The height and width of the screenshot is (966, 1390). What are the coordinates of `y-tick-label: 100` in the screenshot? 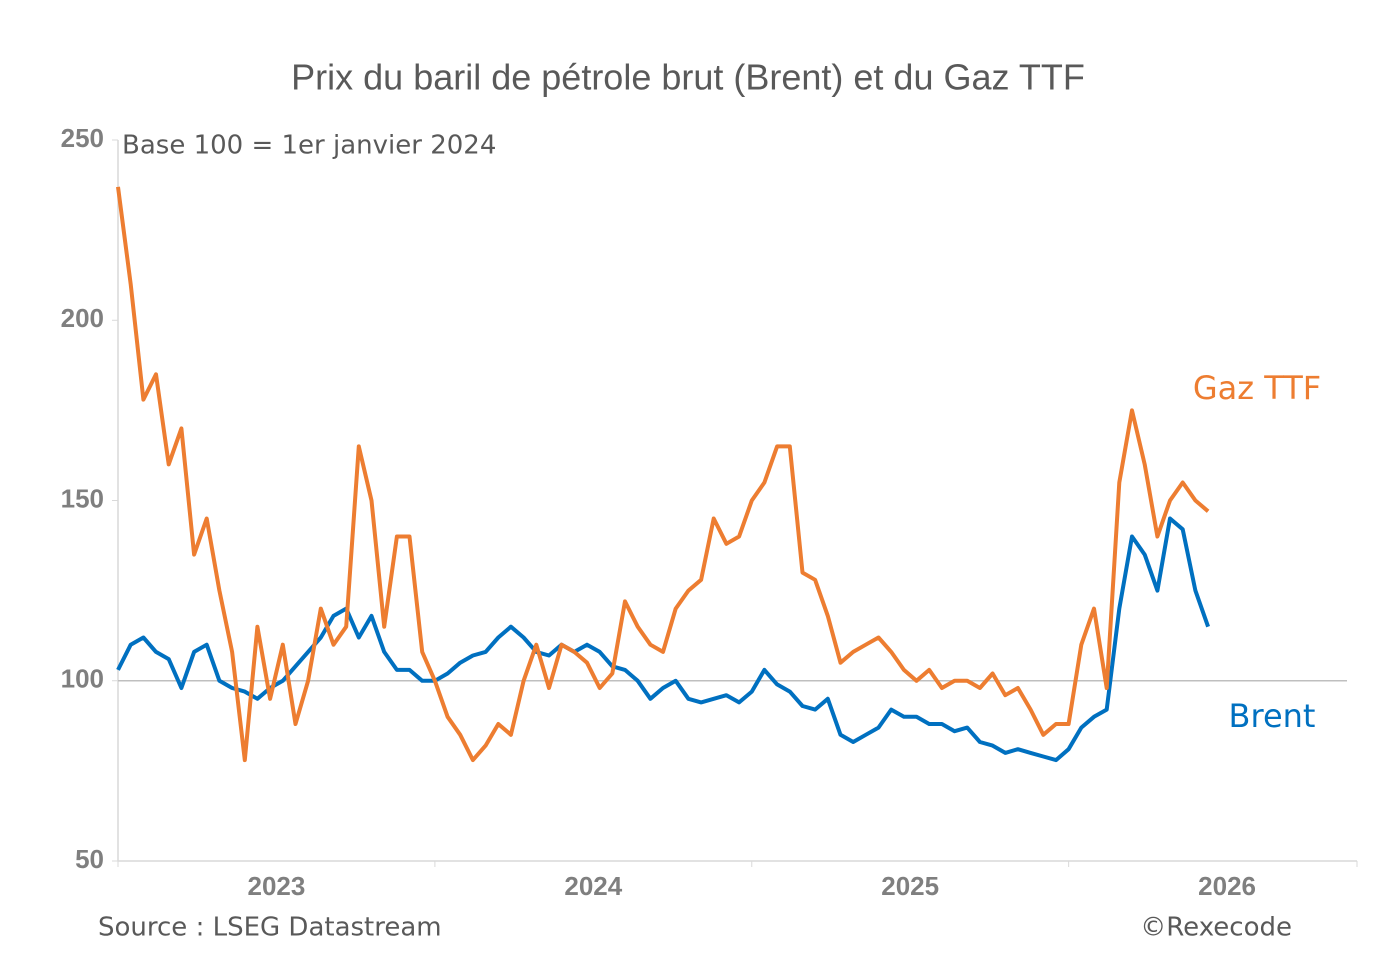 It's located at (82, 679).